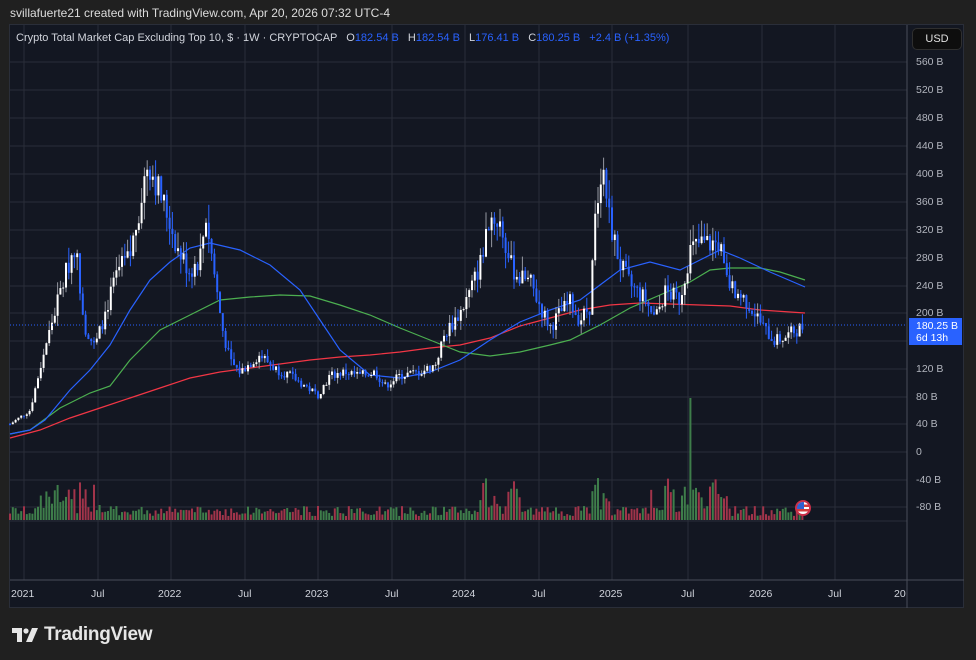 The width and height of the screenshot is (976, 660). I want to click on change-value: +2.4 B (+1.35%), so click(629, 38).